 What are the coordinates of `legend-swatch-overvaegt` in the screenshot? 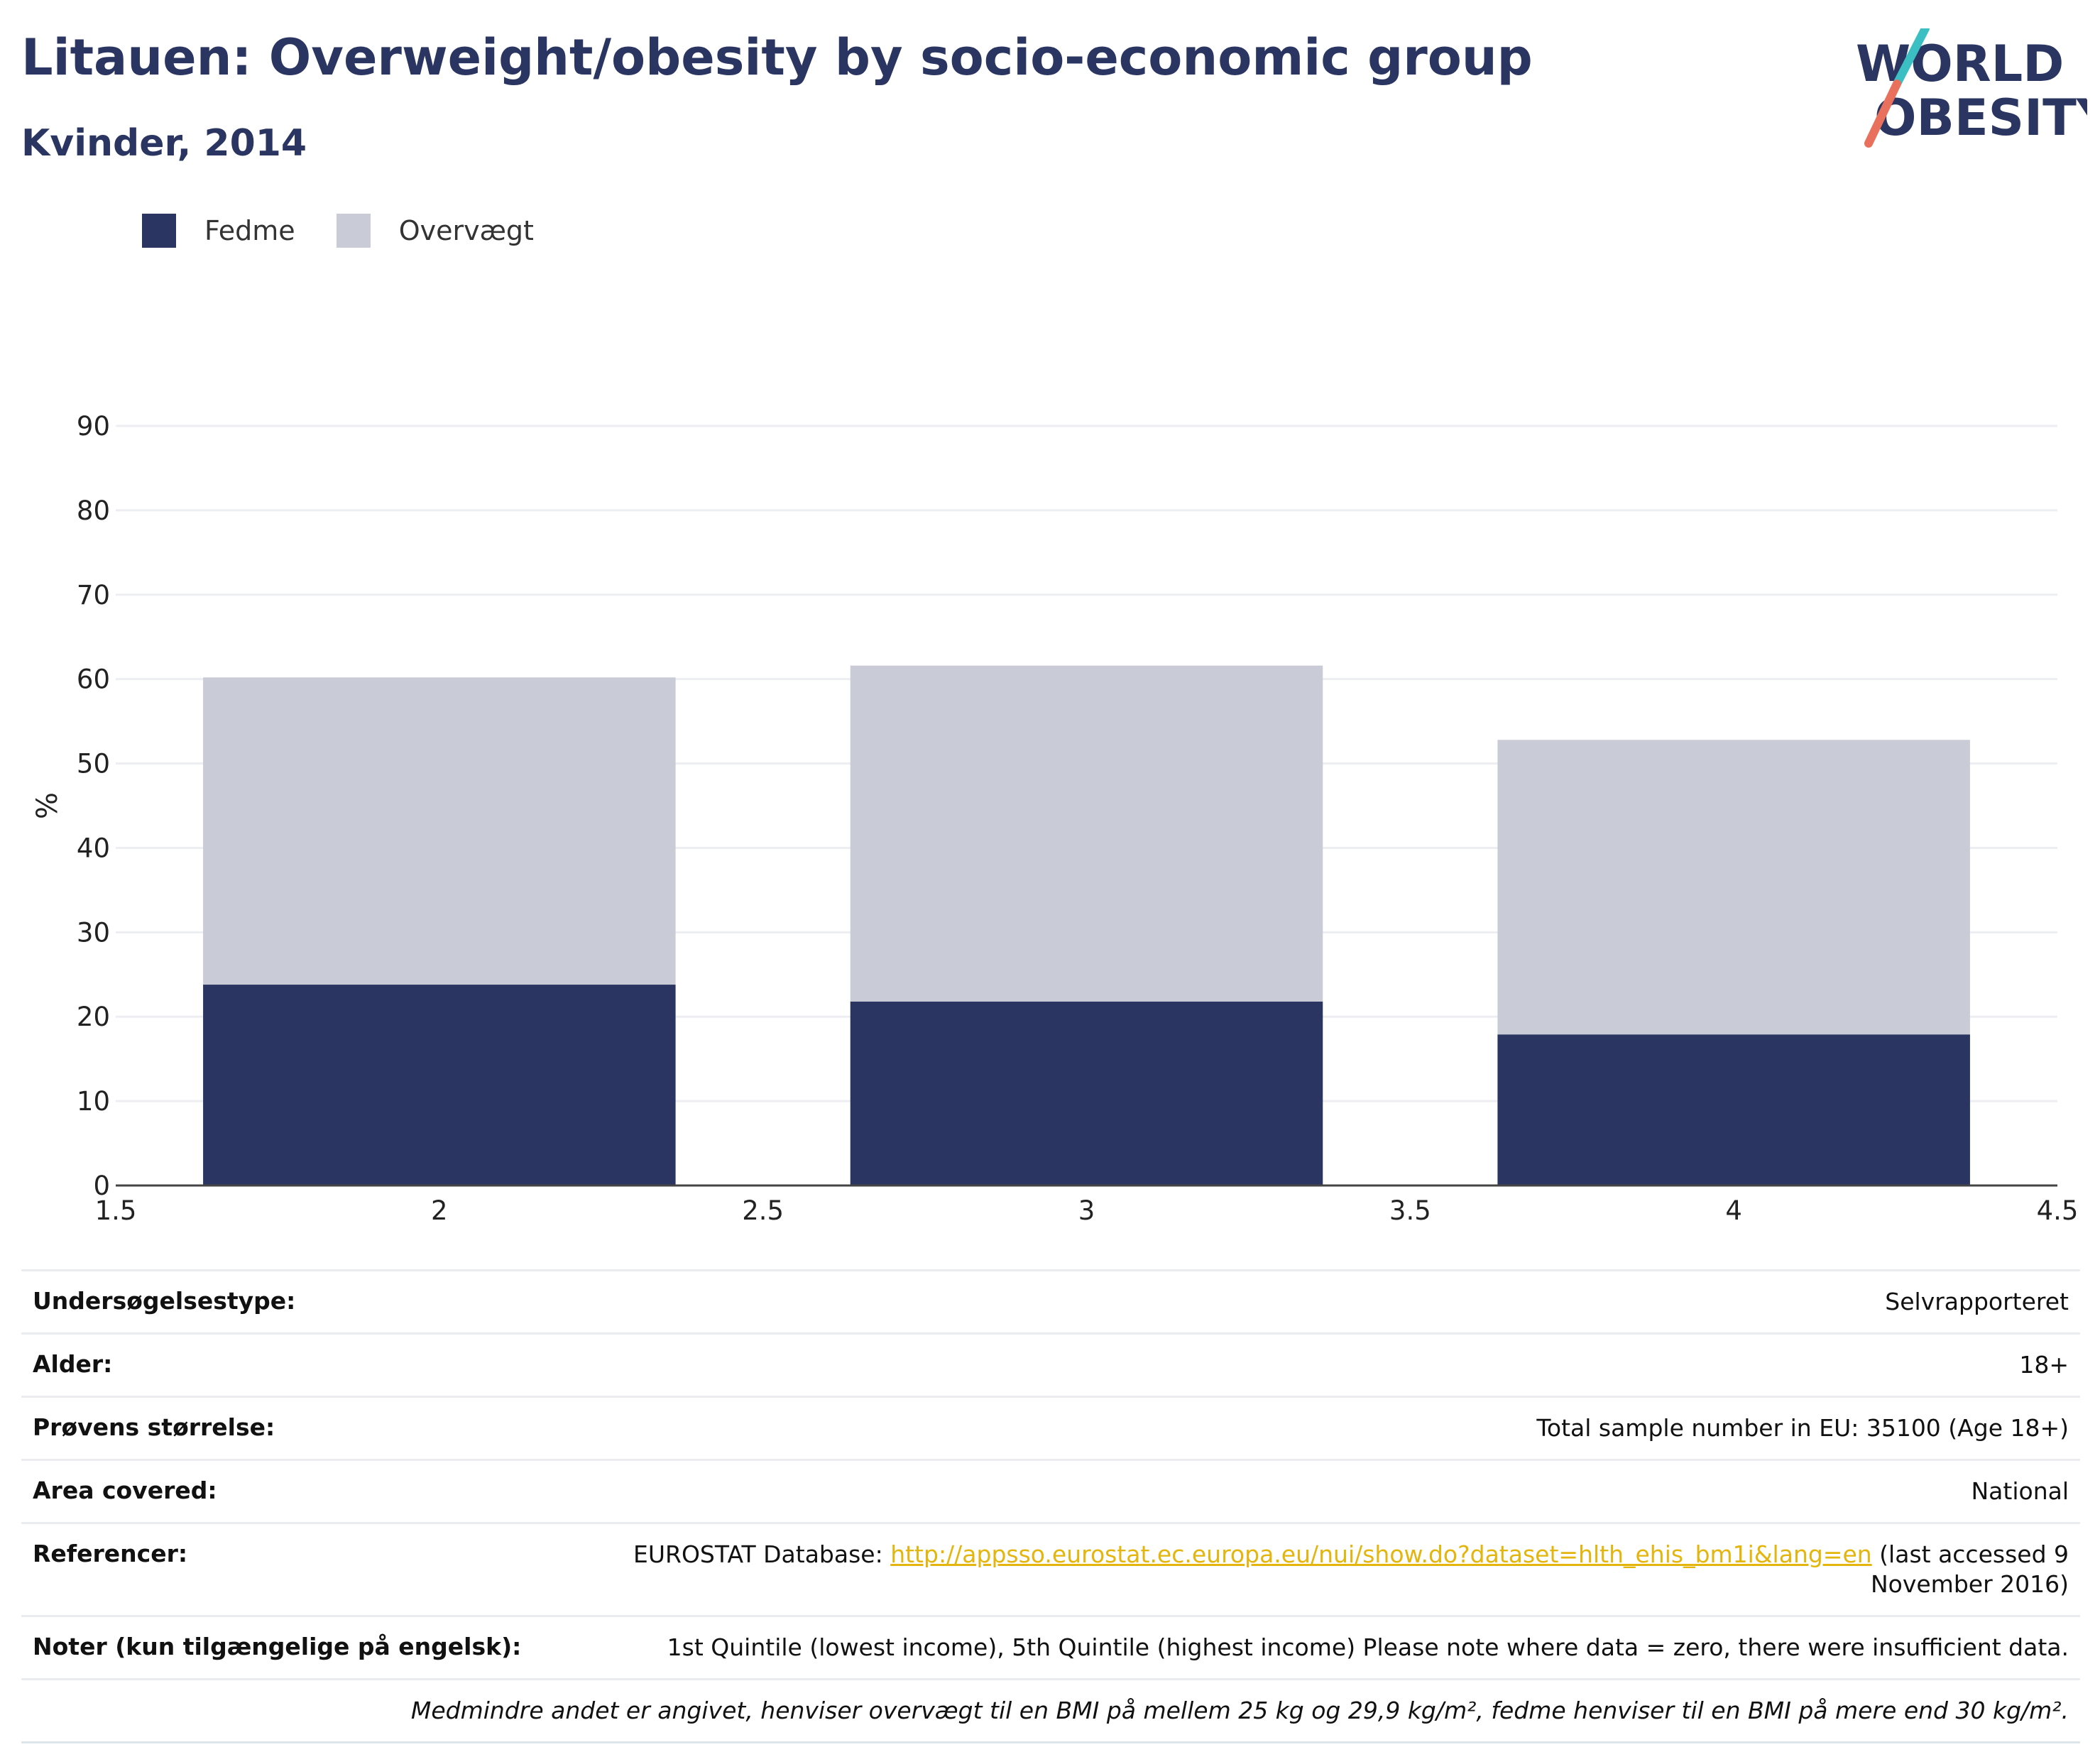 It's located at (353, 231).